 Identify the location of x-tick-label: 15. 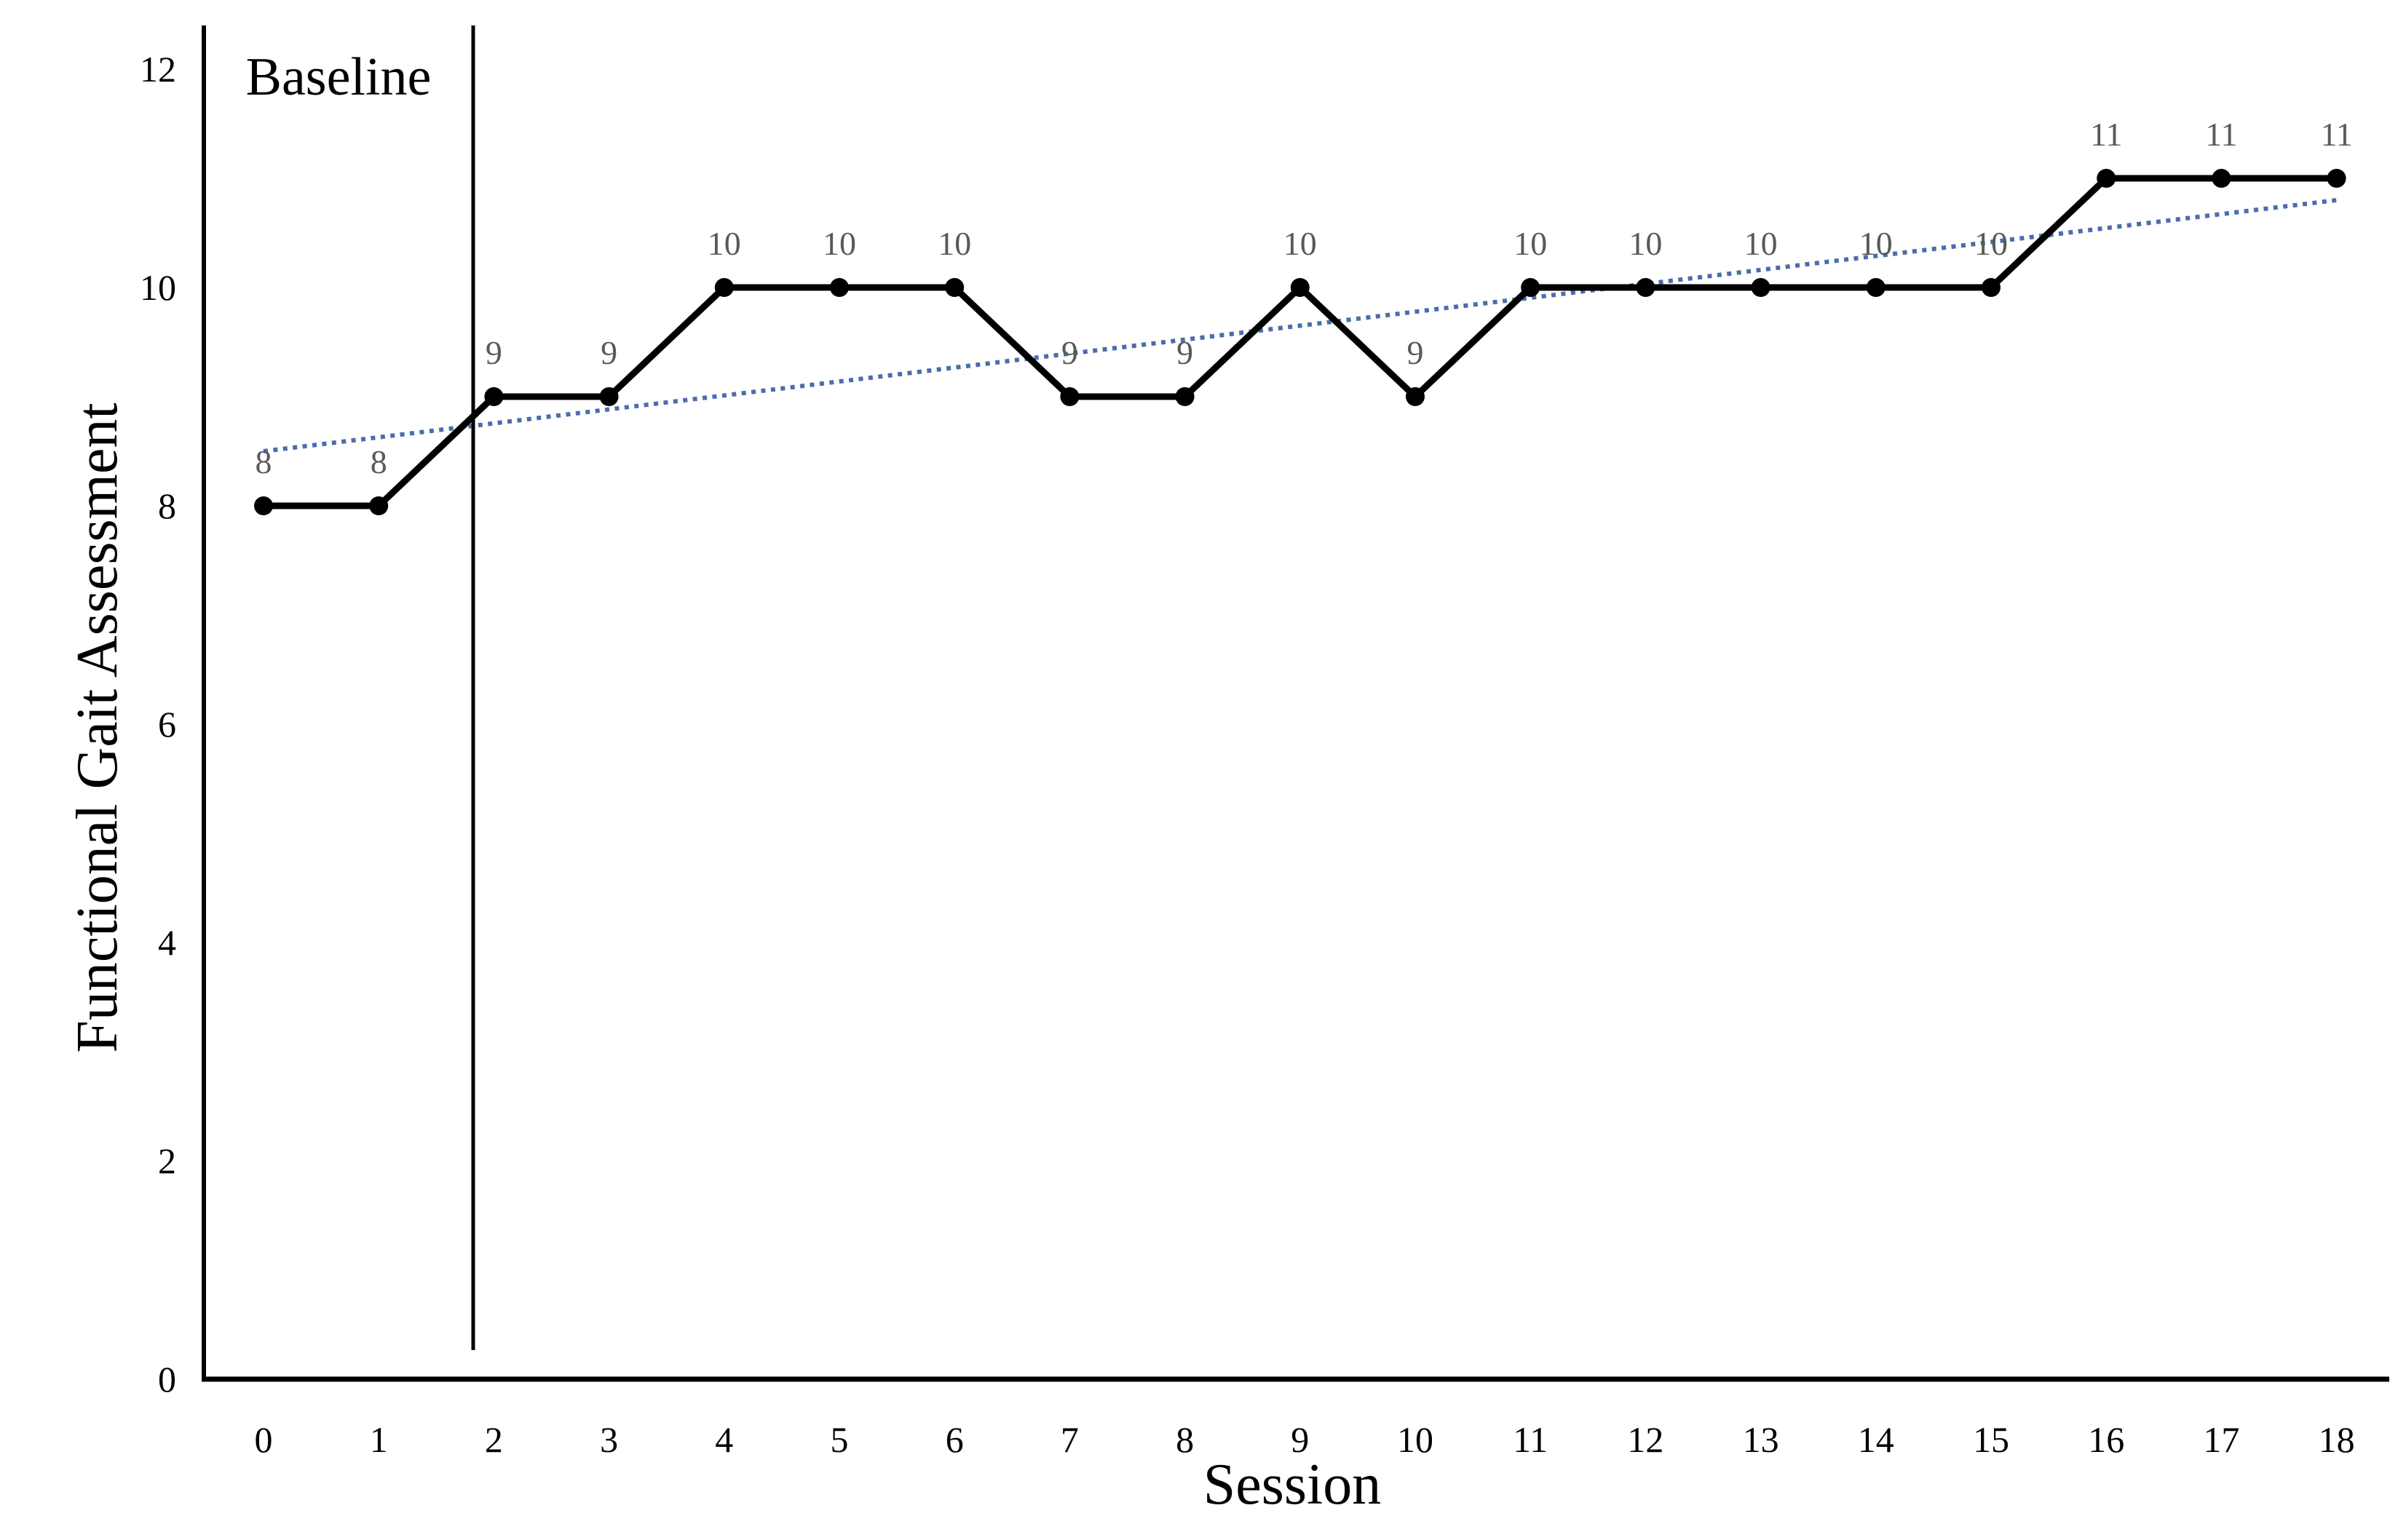
(1991, 1439).